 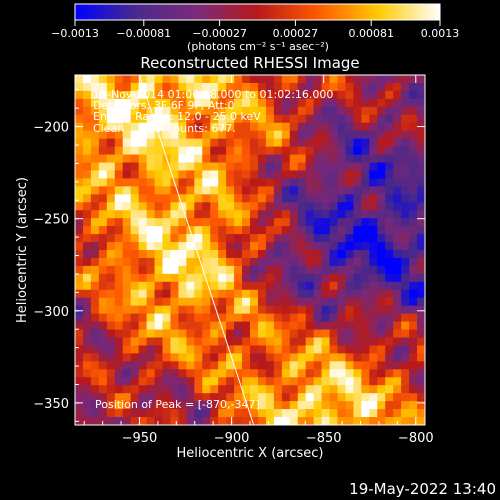 What do you see at coordinates (249, 63) in the screenshot?
I see `chart-title: Reconstructed RHESSI Image` at bounding box center [249, 63].